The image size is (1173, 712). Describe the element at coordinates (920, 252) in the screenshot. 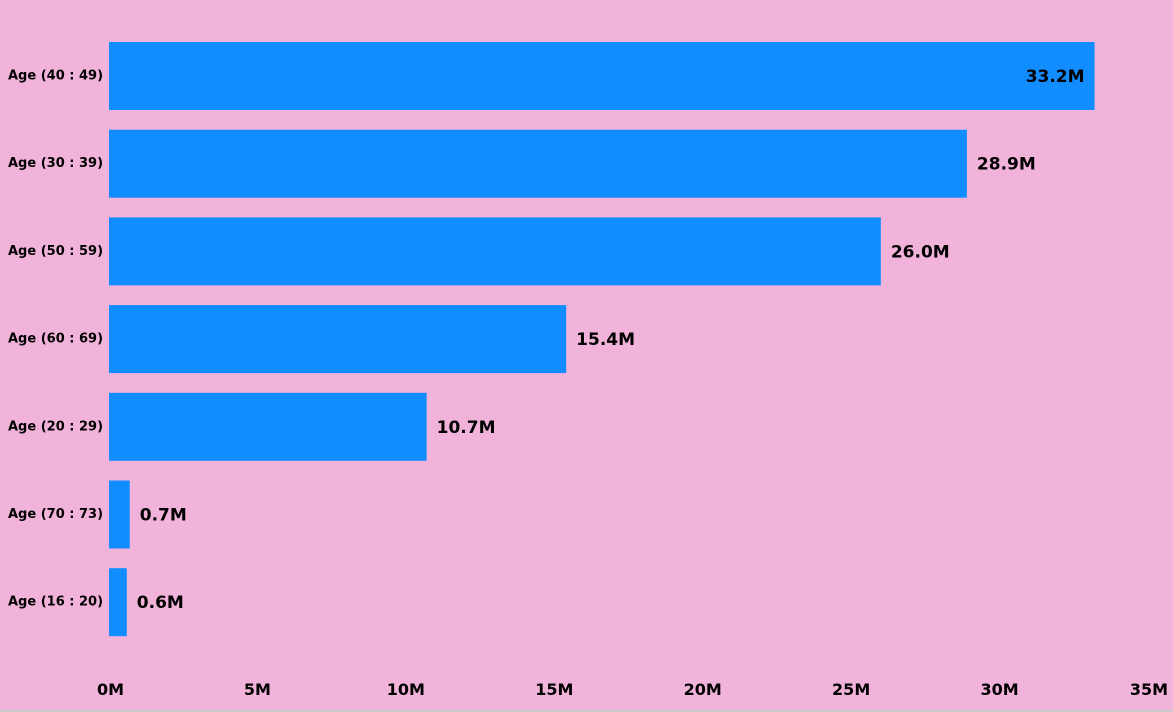

I see `data-label-2: 26.0M` at that location.